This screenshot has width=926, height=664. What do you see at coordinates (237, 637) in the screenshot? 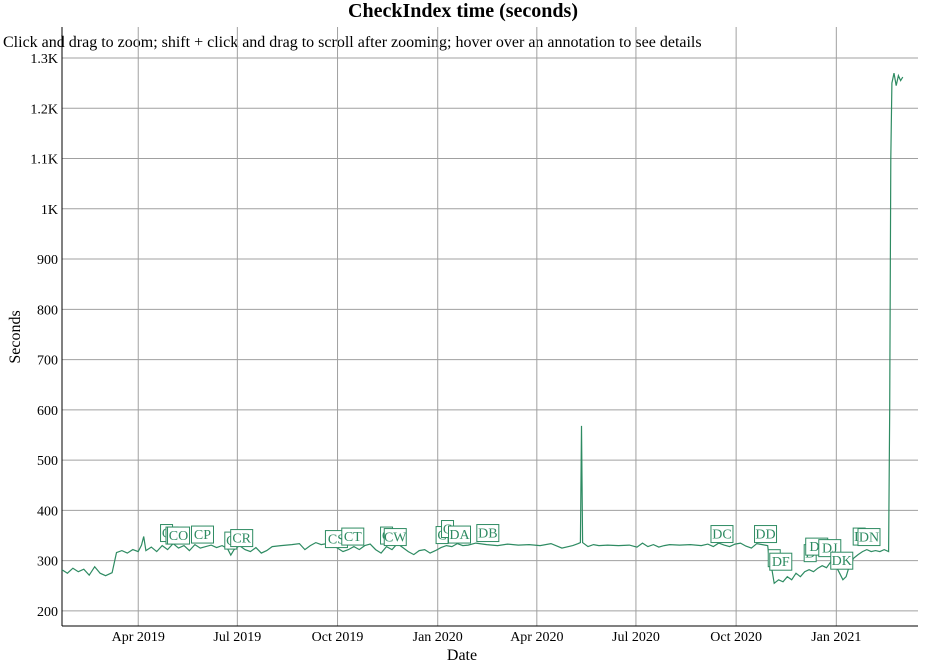
I see `x-tick-label: Jul 2019` at bounding box center [237, 637].